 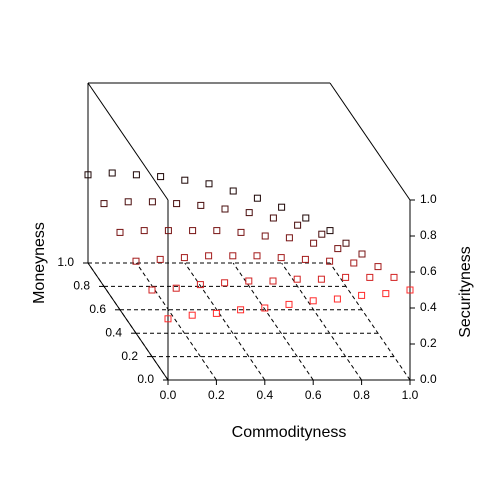 I want to click on y-tick-label: 0.0, so click(x=145, y=379).